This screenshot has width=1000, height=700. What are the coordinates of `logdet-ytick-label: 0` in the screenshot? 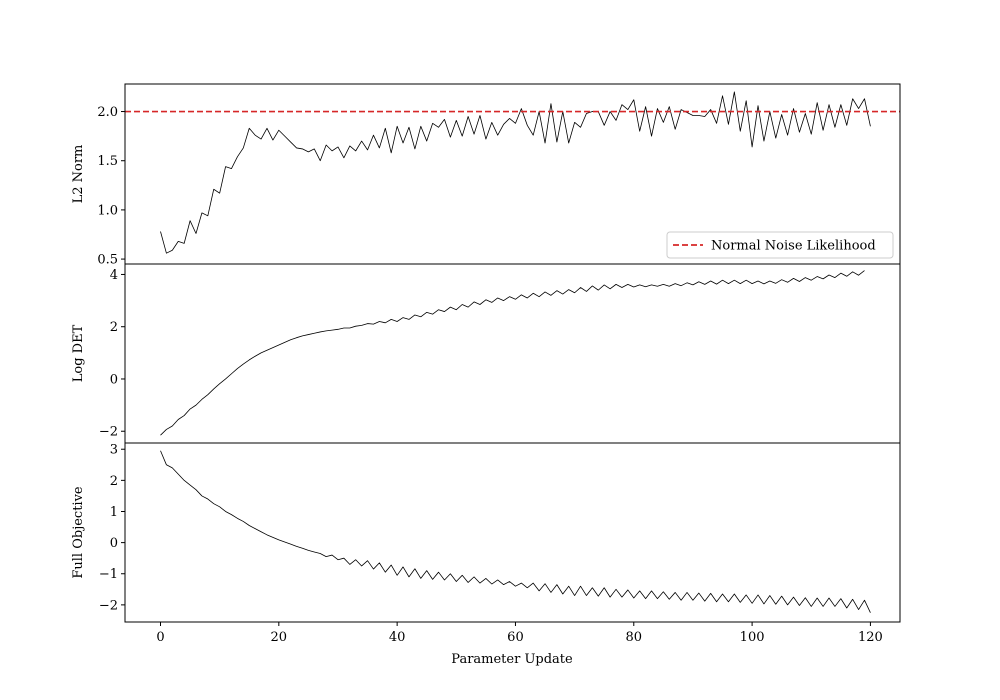 It's located at (114, 379).